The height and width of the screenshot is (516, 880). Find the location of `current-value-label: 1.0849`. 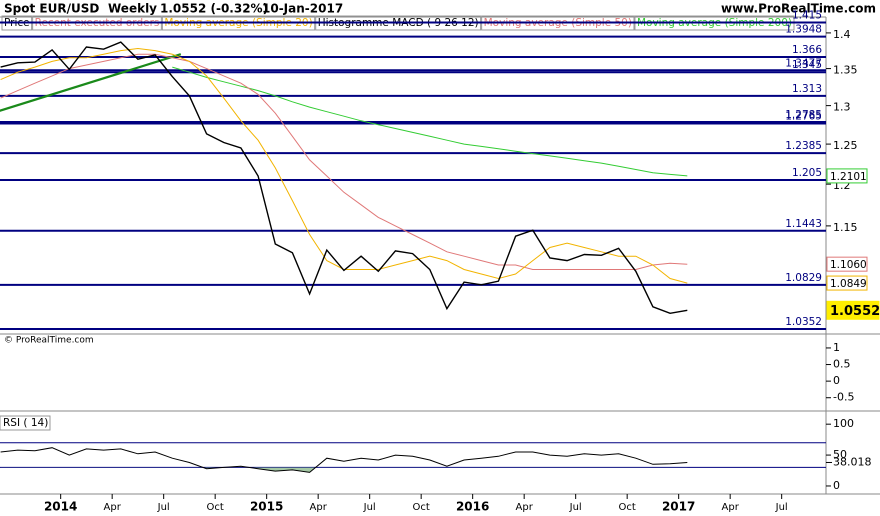

current-value-label: 1.0849 is located at coordinates (848, 284).